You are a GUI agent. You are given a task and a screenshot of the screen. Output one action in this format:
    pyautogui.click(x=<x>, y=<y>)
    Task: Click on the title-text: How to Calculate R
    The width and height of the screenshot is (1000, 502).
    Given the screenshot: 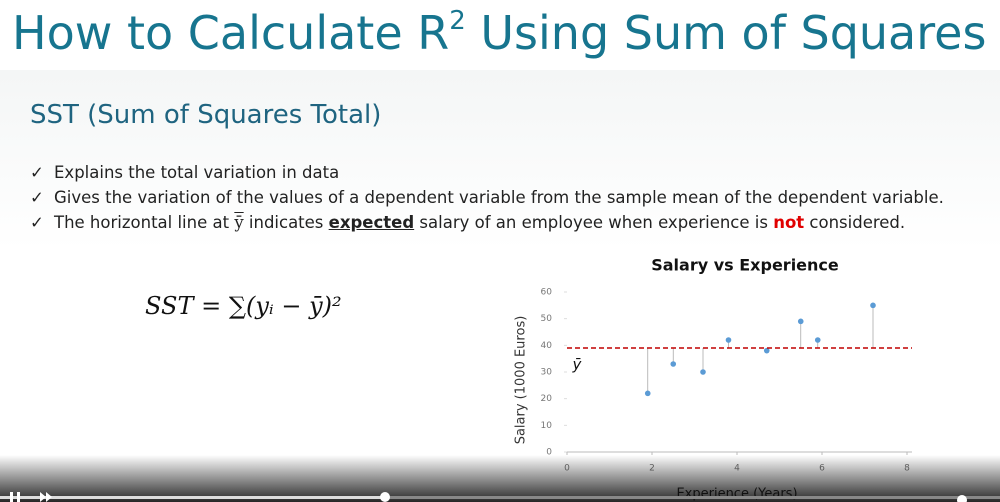 What is the action you would take?
    pyautogui.click(x=231, y=33)
    